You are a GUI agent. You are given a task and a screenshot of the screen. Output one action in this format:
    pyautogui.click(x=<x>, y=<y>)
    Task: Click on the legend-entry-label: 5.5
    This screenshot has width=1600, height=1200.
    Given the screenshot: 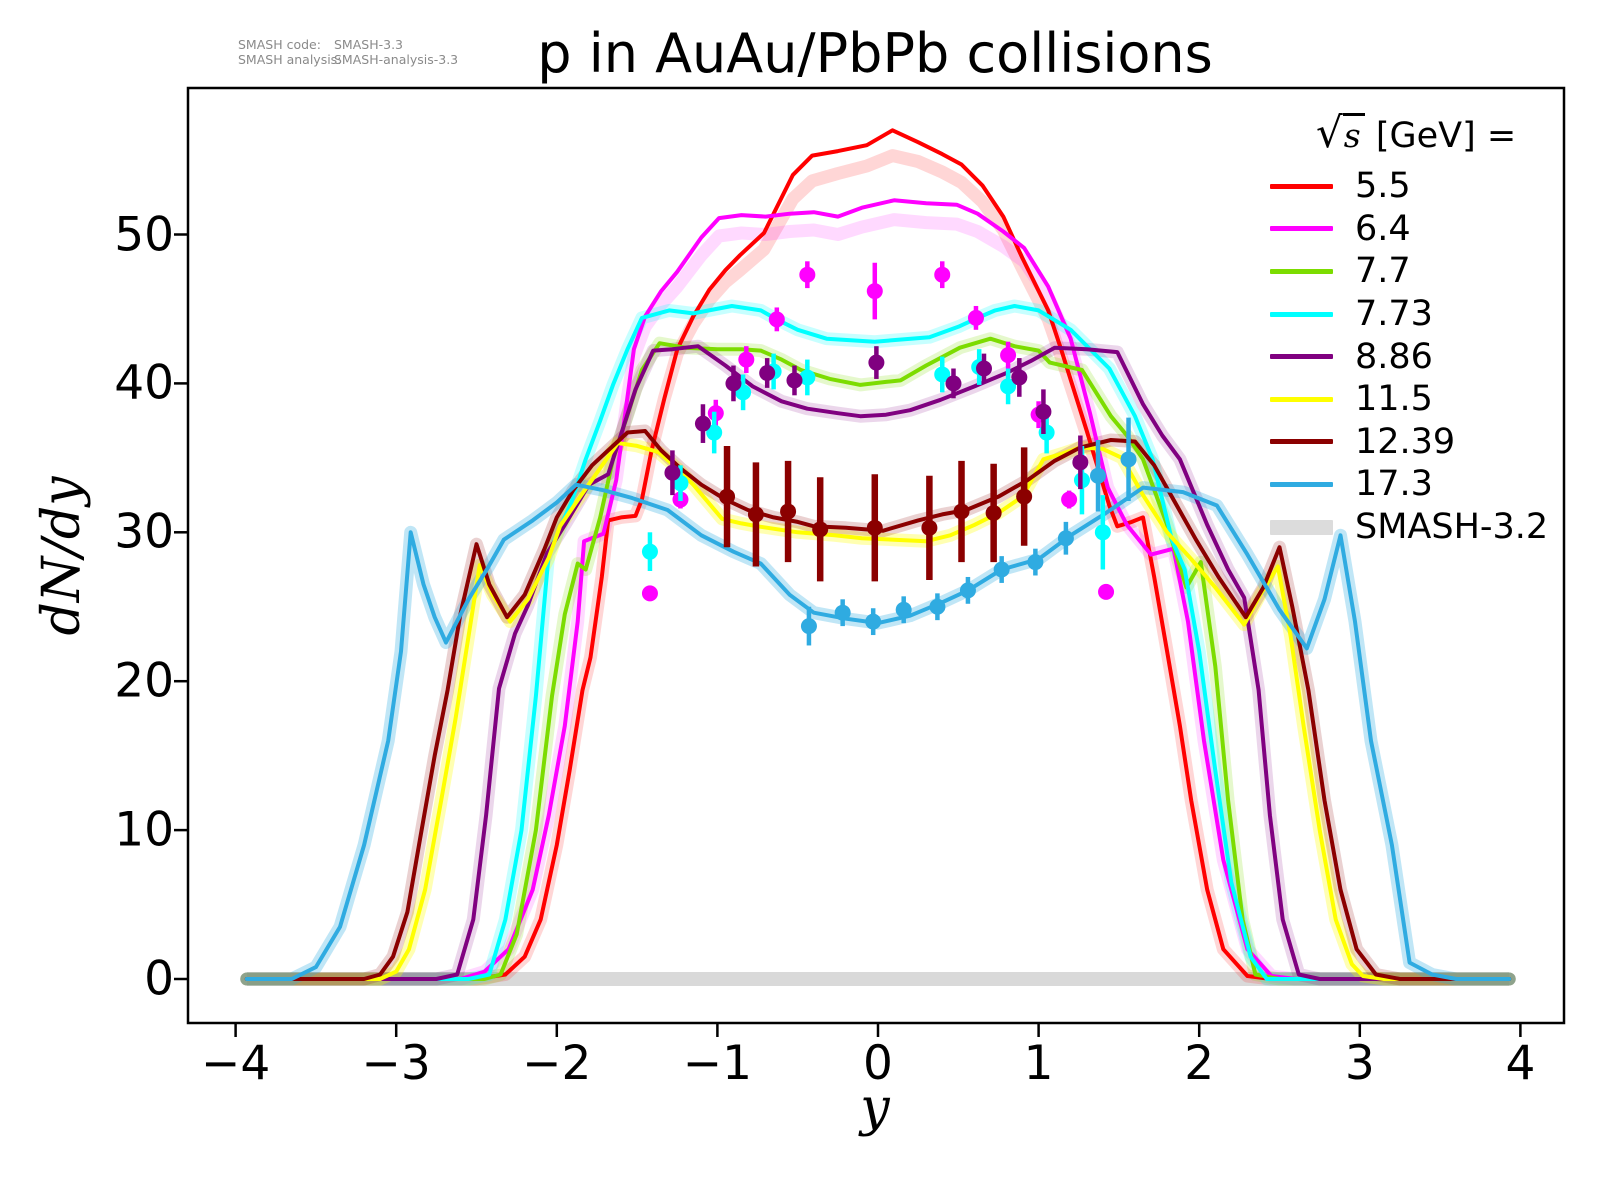 What is the action you would take?
    pyautogui.click(x=1383, y=186)
    